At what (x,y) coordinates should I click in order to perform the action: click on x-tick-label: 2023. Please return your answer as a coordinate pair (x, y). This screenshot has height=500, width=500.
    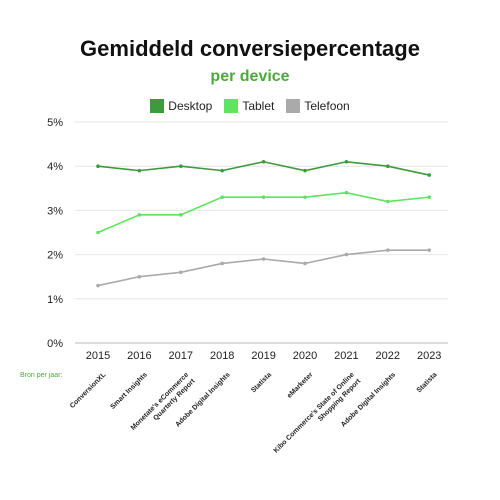
    Looking at the image, I should click on (429, 356).